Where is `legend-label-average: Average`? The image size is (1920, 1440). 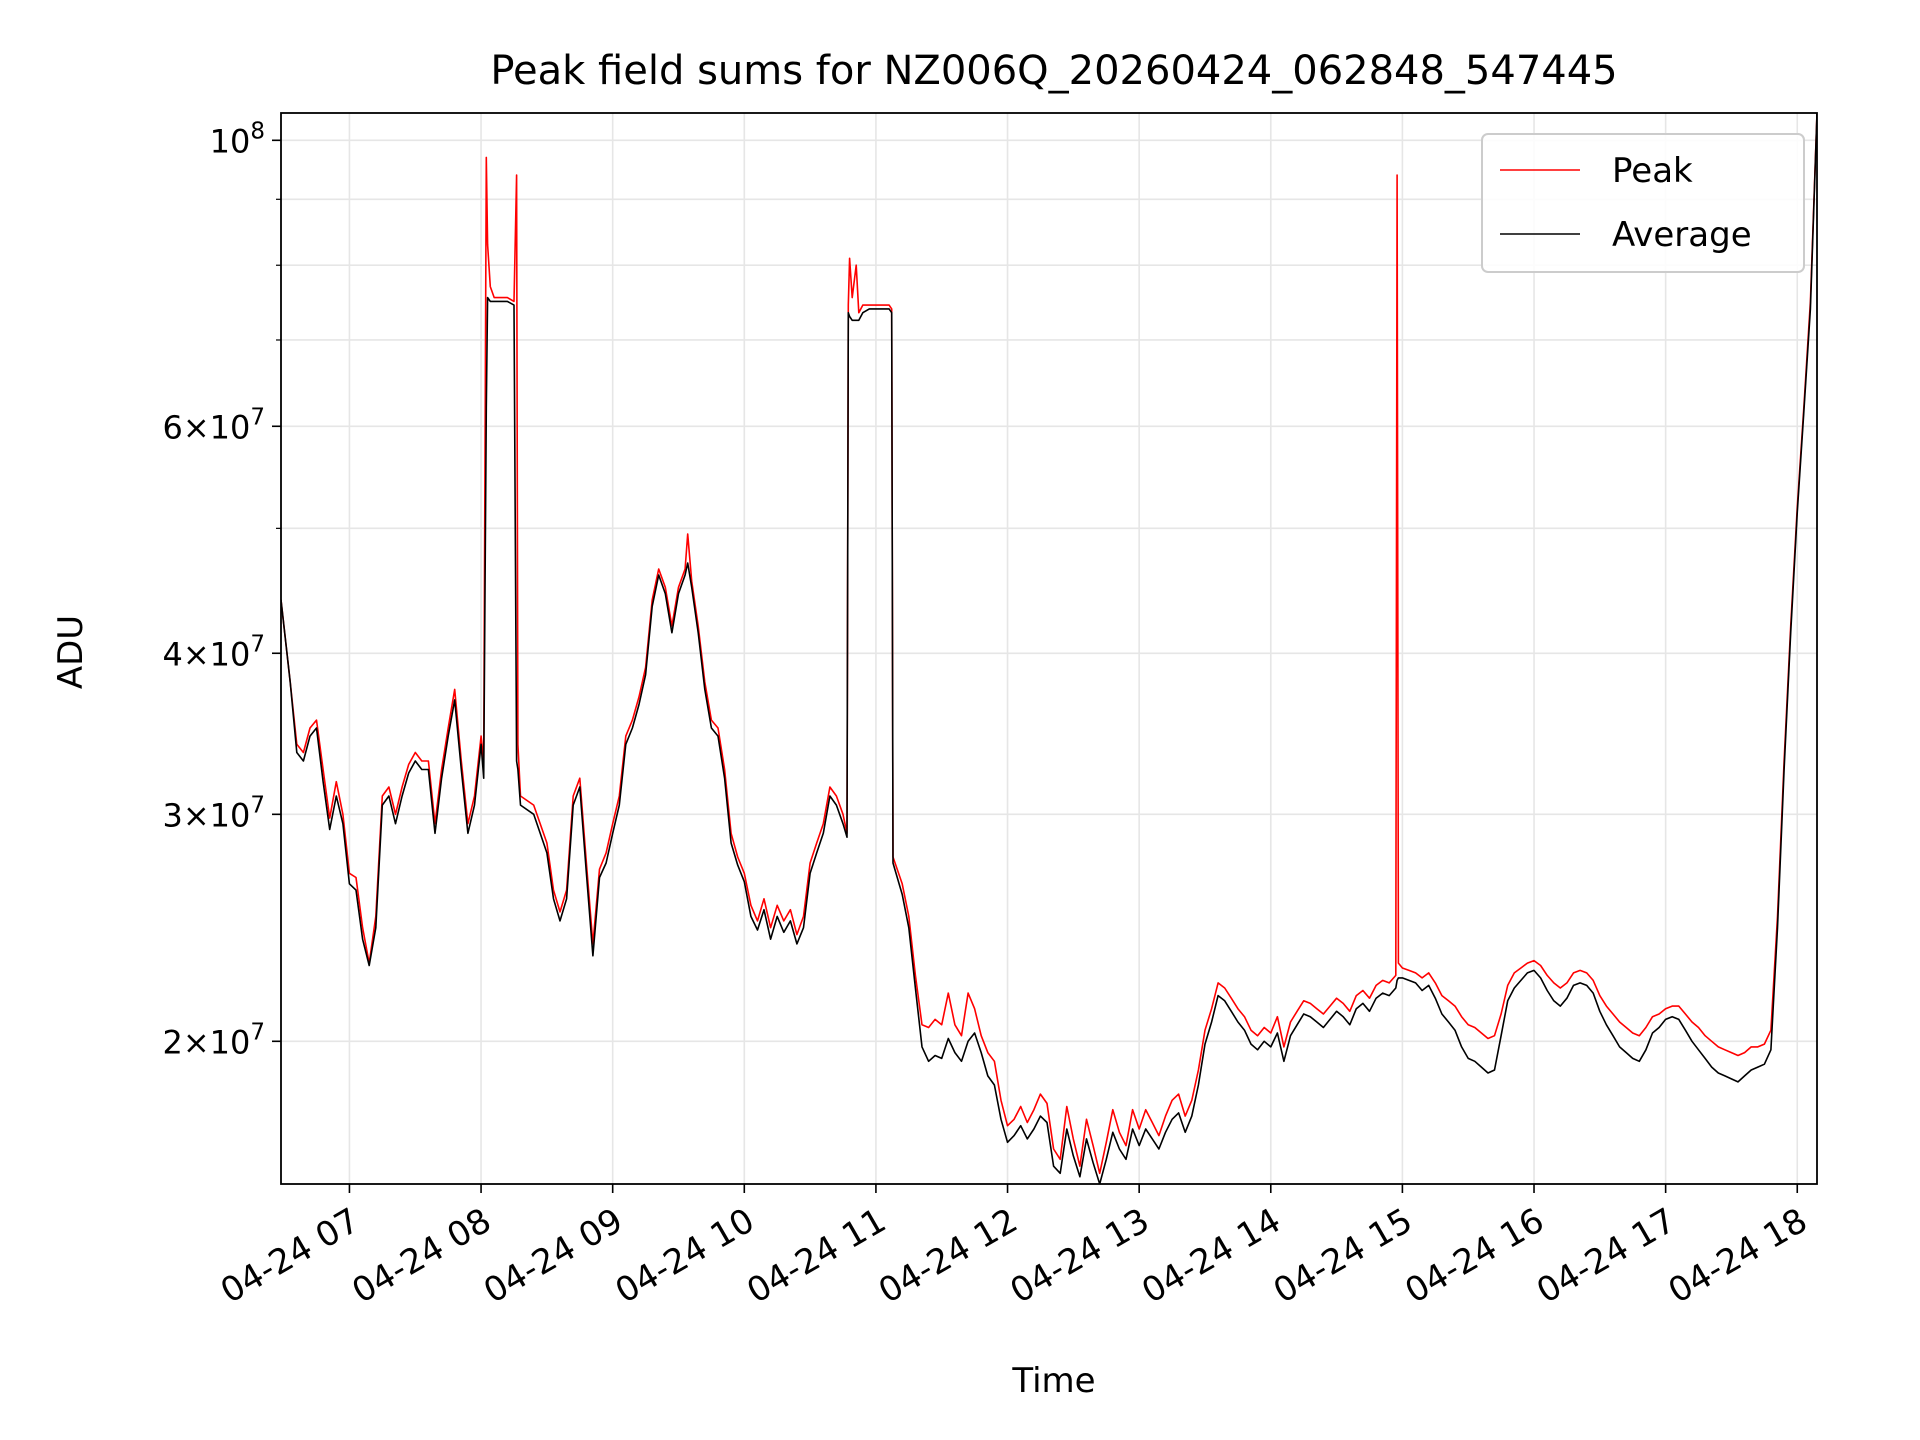 legend-label-average: Average is located at coordinates (1682, 235).